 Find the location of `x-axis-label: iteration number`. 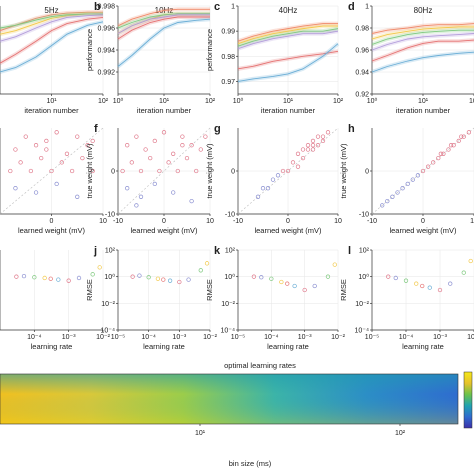

x-axis-label: iteration number is located at coordinates (51, 110).